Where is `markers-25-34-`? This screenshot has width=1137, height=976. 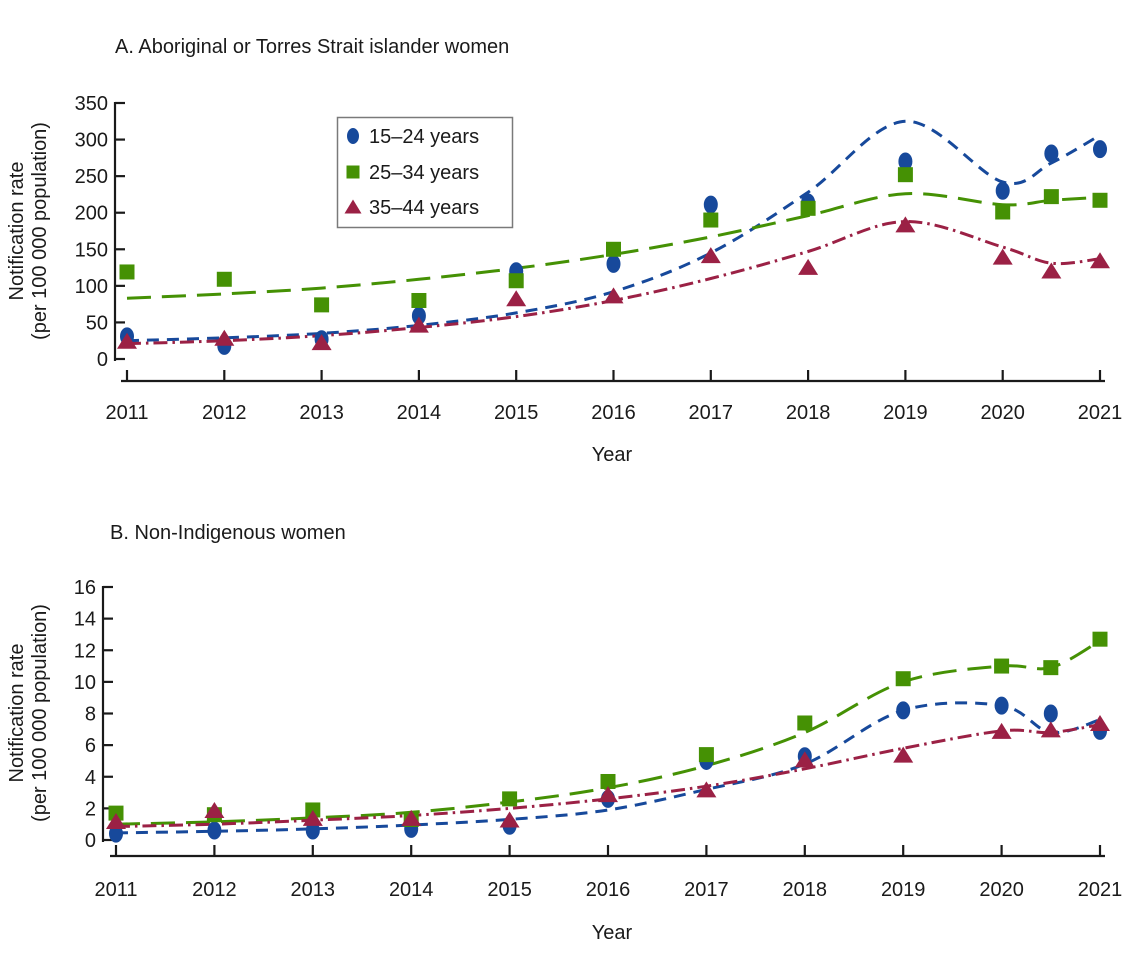 markers-25-34- is located at coordinates (613, 240).